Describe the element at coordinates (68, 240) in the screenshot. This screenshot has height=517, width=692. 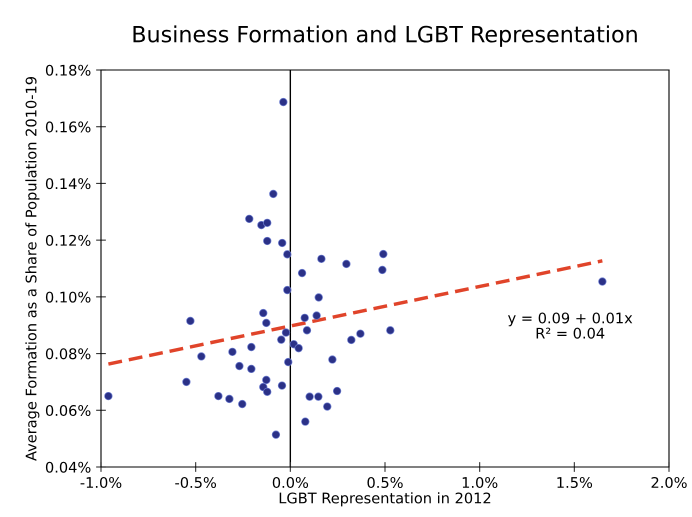
I see `y-tick-label: 0.12%` at that location.